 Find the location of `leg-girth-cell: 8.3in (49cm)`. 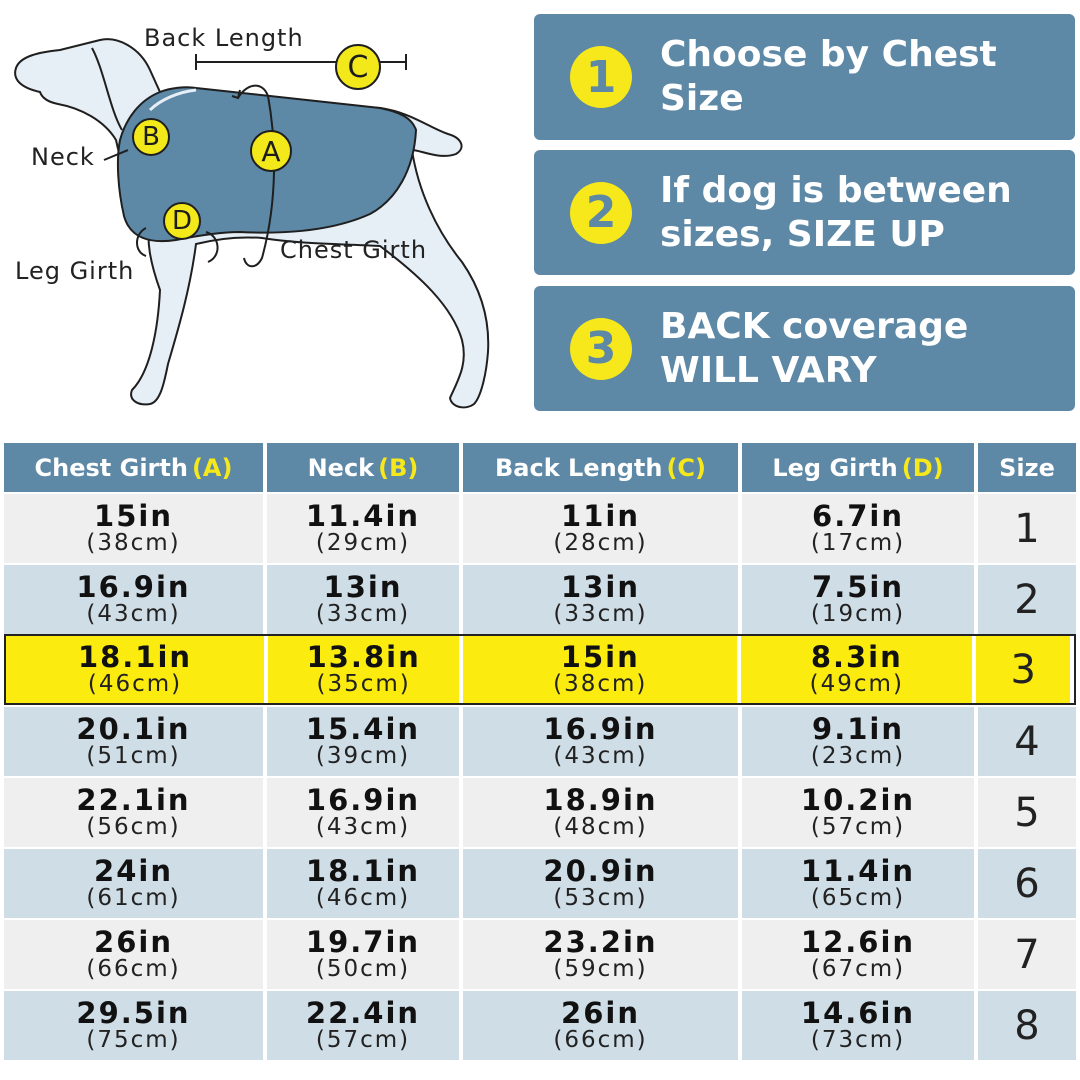

leg-girth-cell: 8.3in (49cm) is located at coordinates (859, 669).